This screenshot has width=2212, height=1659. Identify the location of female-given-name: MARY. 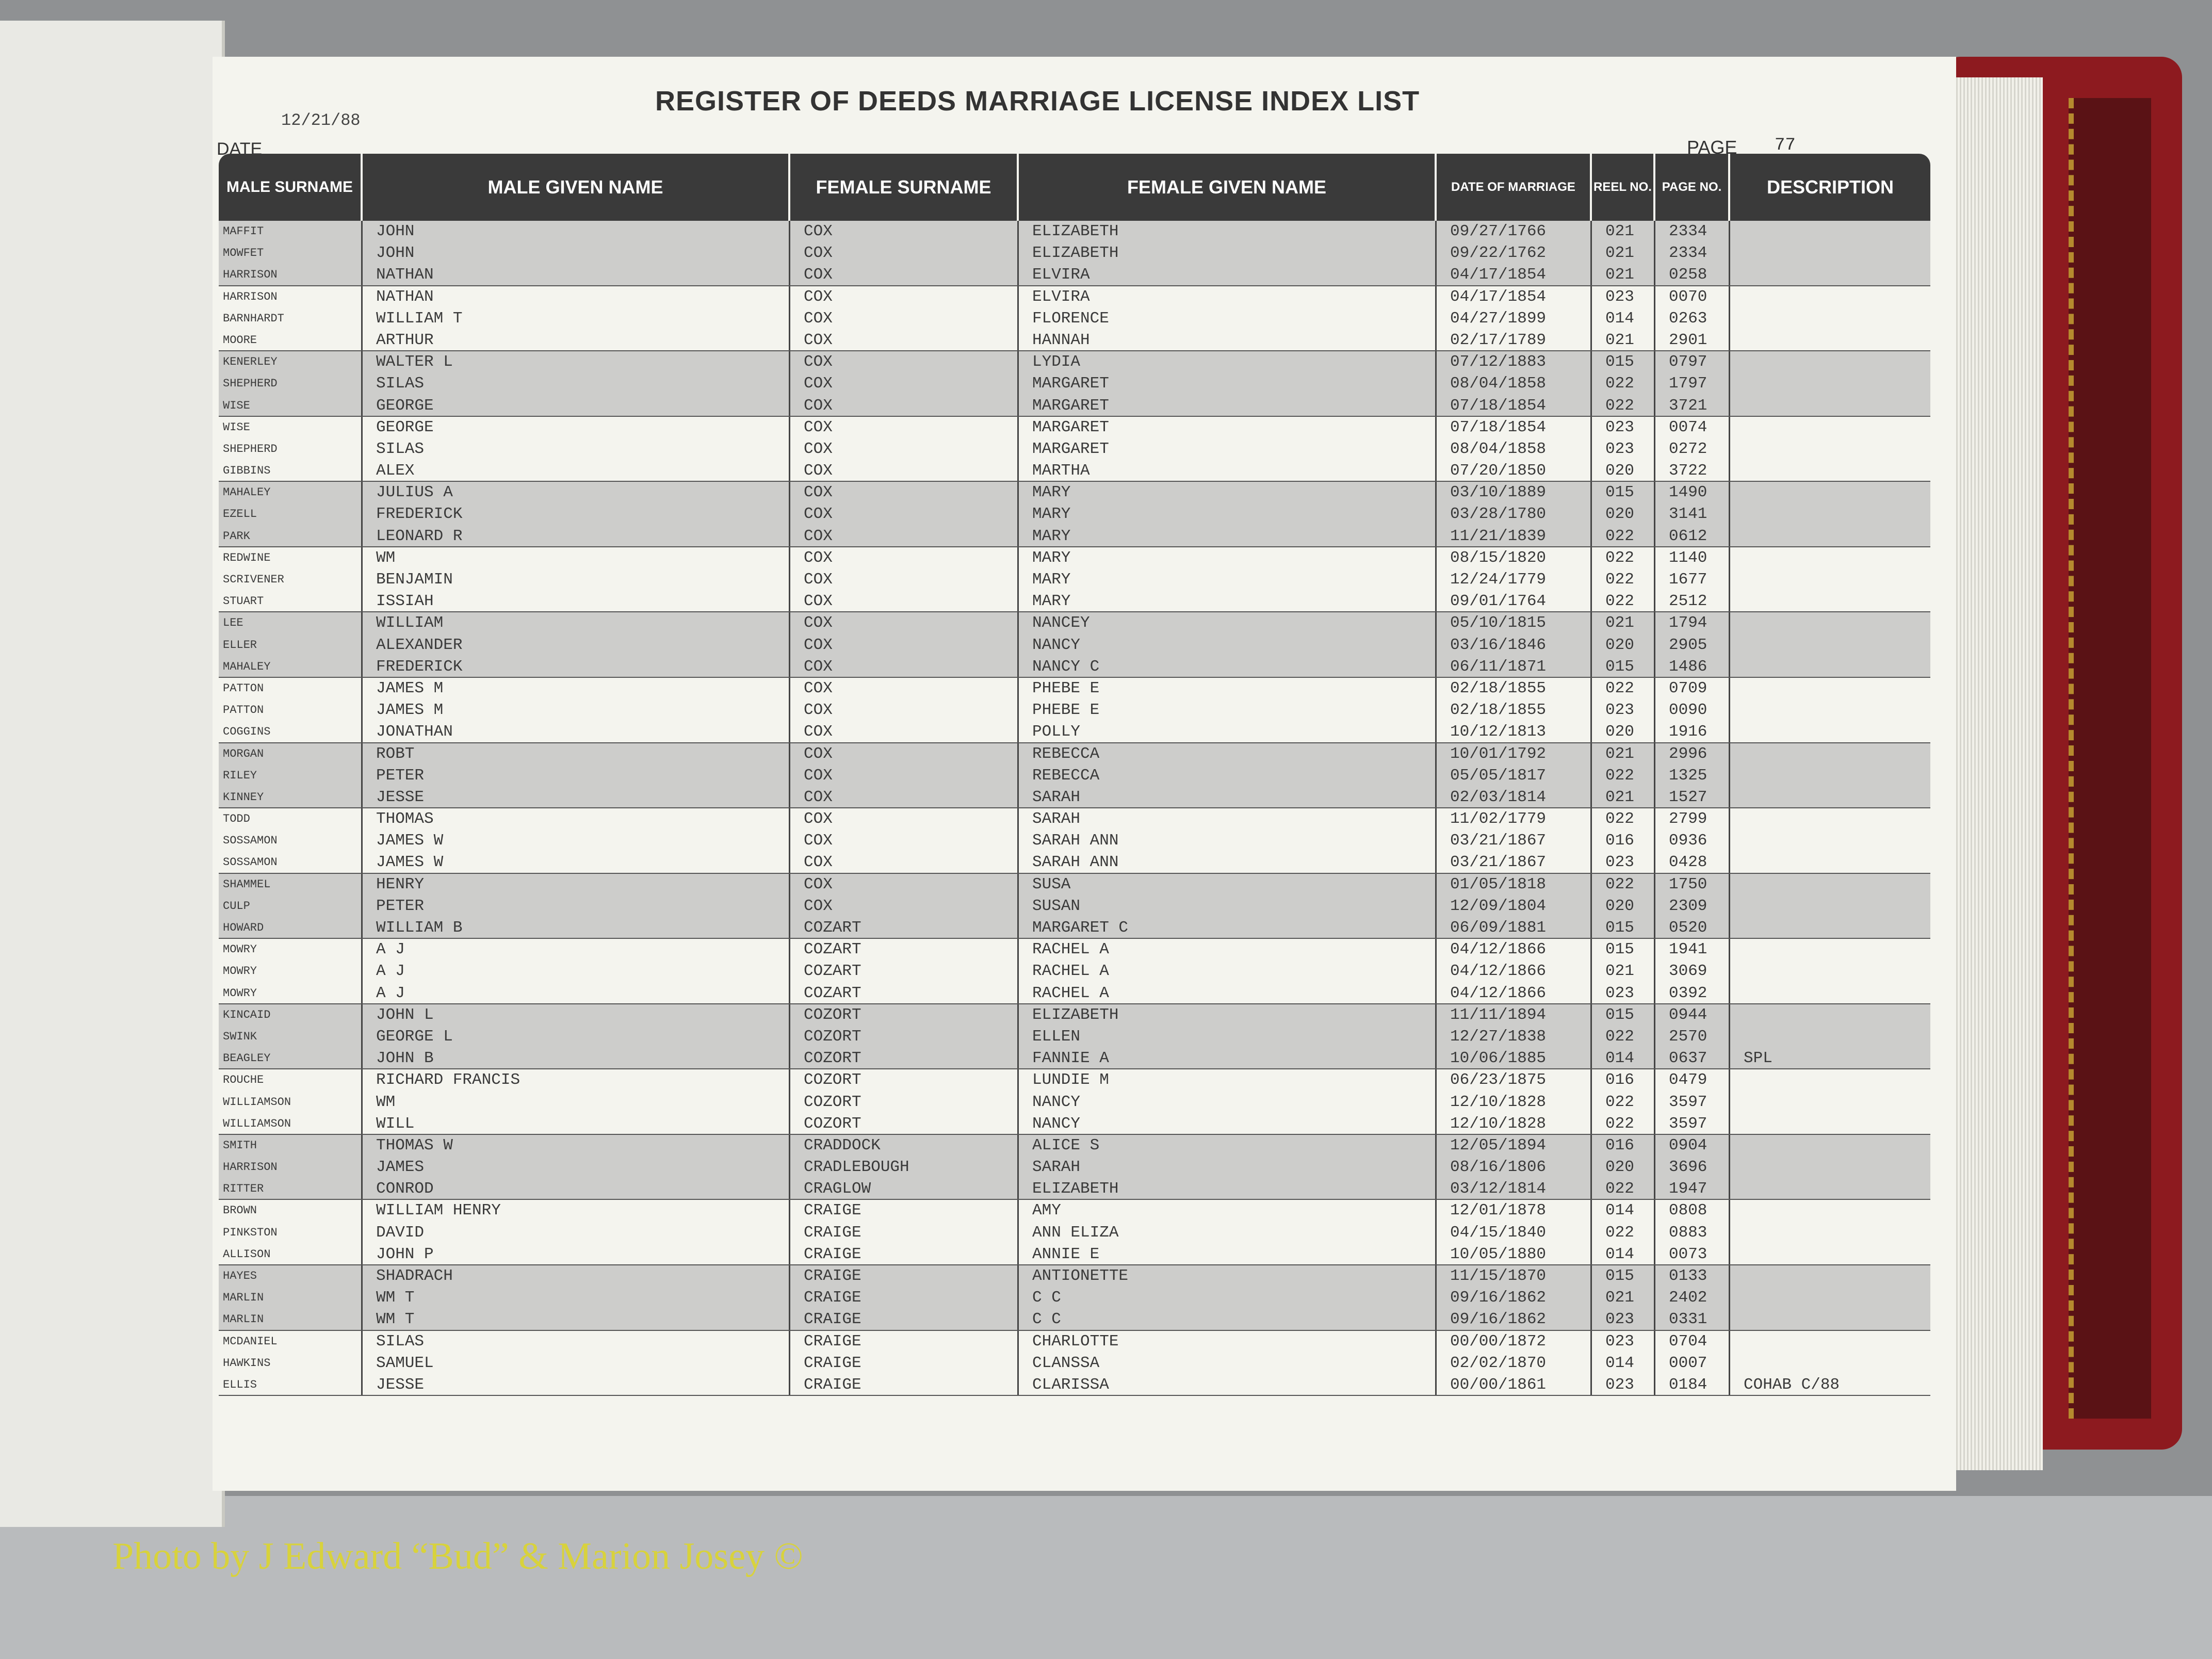
(1228, 514).